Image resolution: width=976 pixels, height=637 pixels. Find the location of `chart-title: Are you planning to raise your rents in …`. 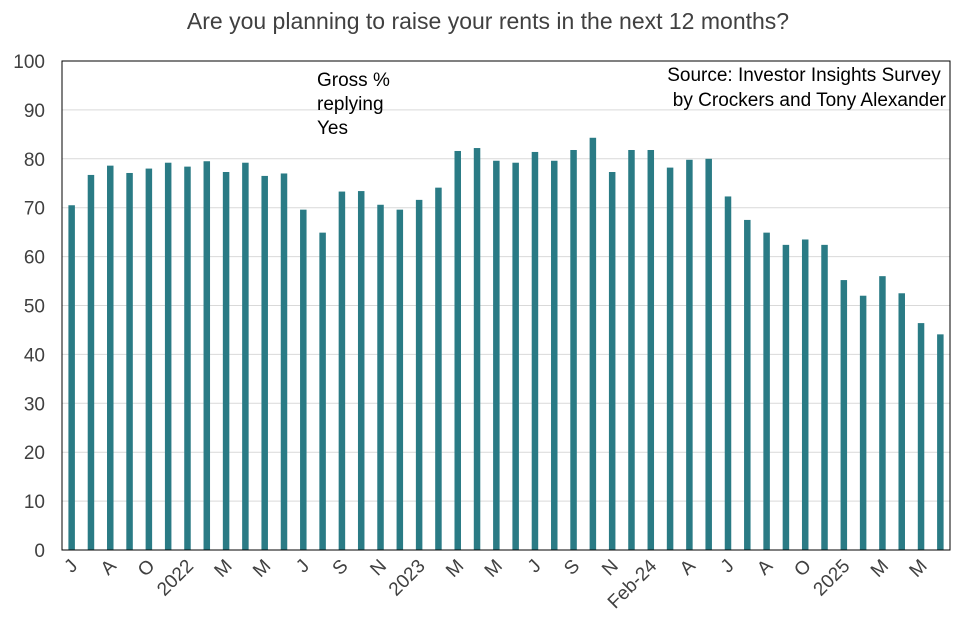

chart-title: Are you planning to raise your rents in … is located at coordinates (488, 21).